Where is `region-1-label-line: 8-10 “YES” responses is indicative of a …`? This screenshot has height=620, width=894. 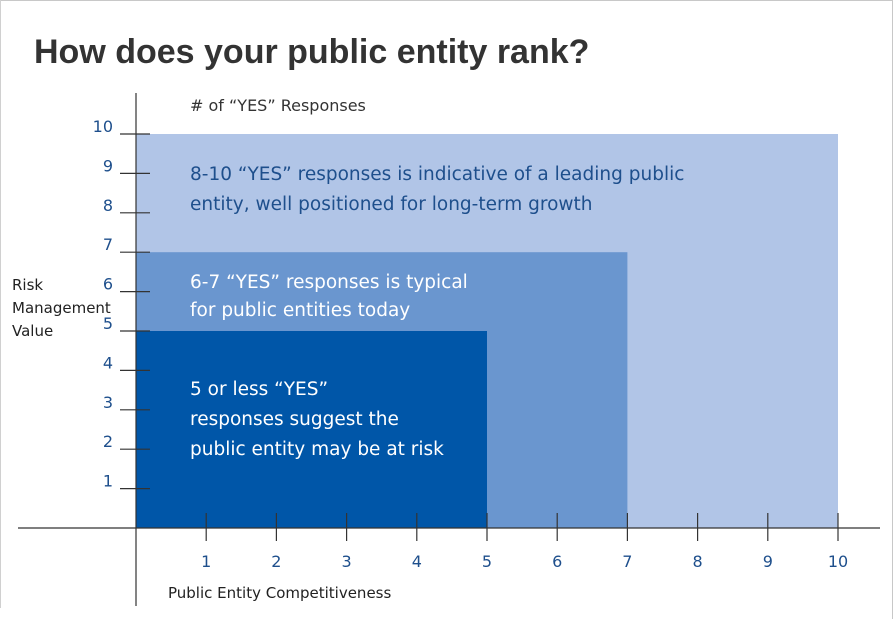 region-1-label-line: 8-10 “YES” responses is indicative of a … is located at coordinates (437, 174).